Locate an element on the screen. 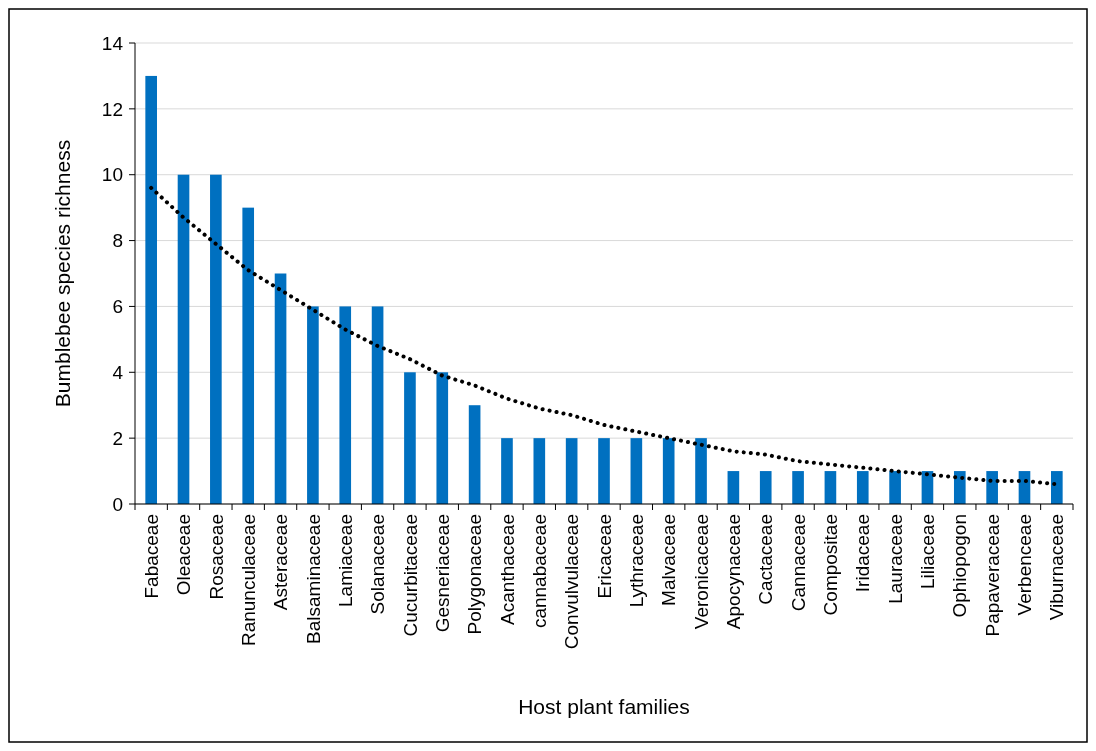  x-tick-label: Rosaceae is located at coordinates (216, 557).